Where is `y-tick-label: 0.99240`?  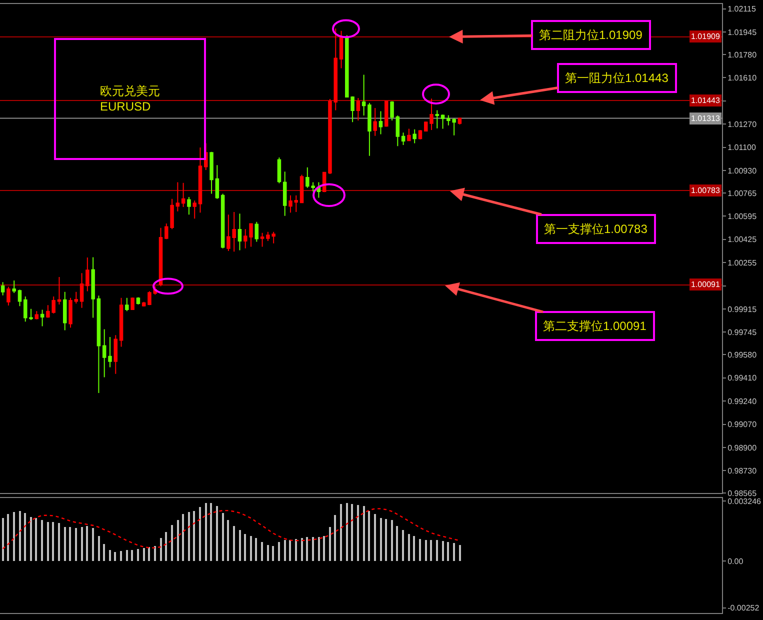
y-tick-label: 0.99240 is located at coordinates (743, 401).